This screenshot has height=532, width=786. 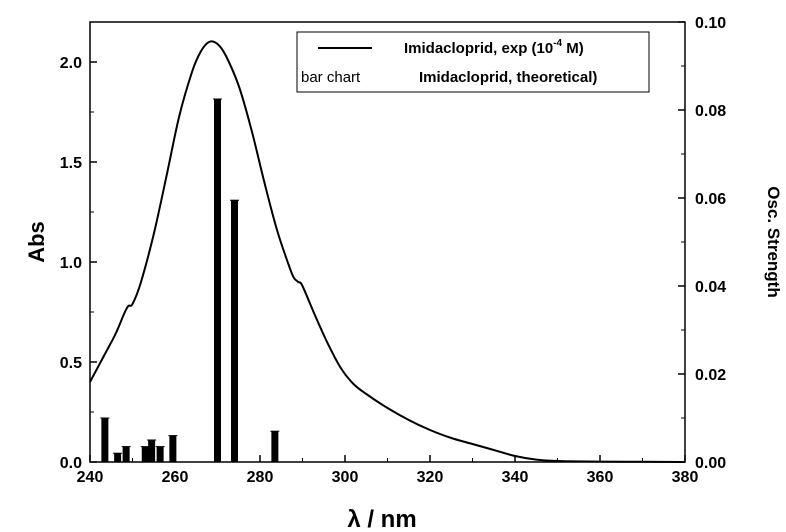 What do you see at coordinates (90, 477) in the screenshot?
I see `x-tick-label: 240` at bounding box center [90, 477].